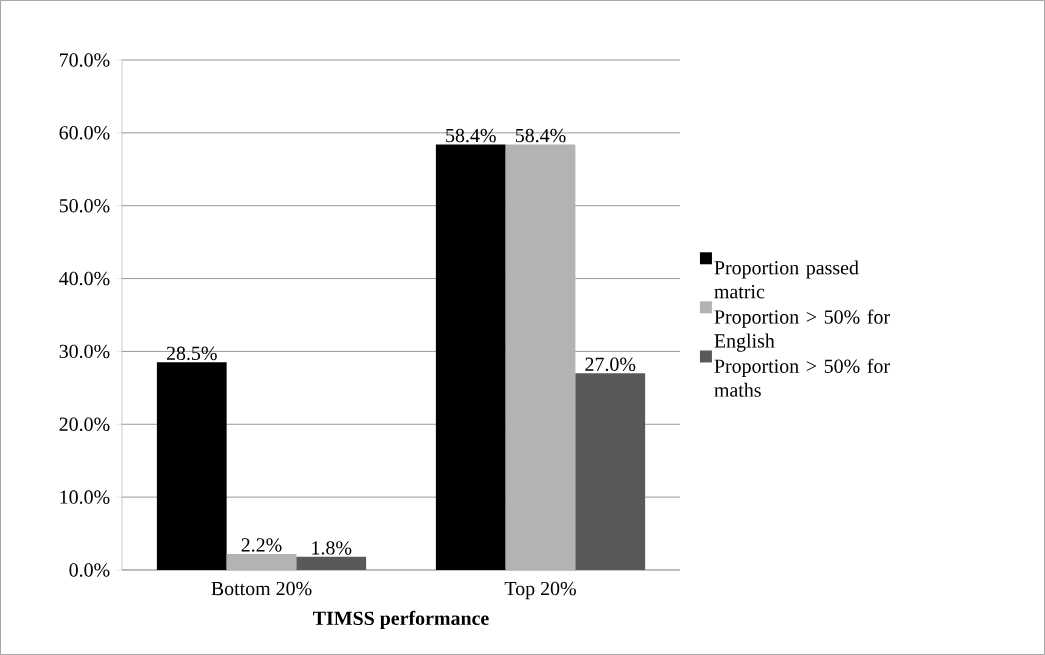 The height and width of the screenshot is (655, 1045). I want to click on data-label: 28.5%, so click(191, 353).